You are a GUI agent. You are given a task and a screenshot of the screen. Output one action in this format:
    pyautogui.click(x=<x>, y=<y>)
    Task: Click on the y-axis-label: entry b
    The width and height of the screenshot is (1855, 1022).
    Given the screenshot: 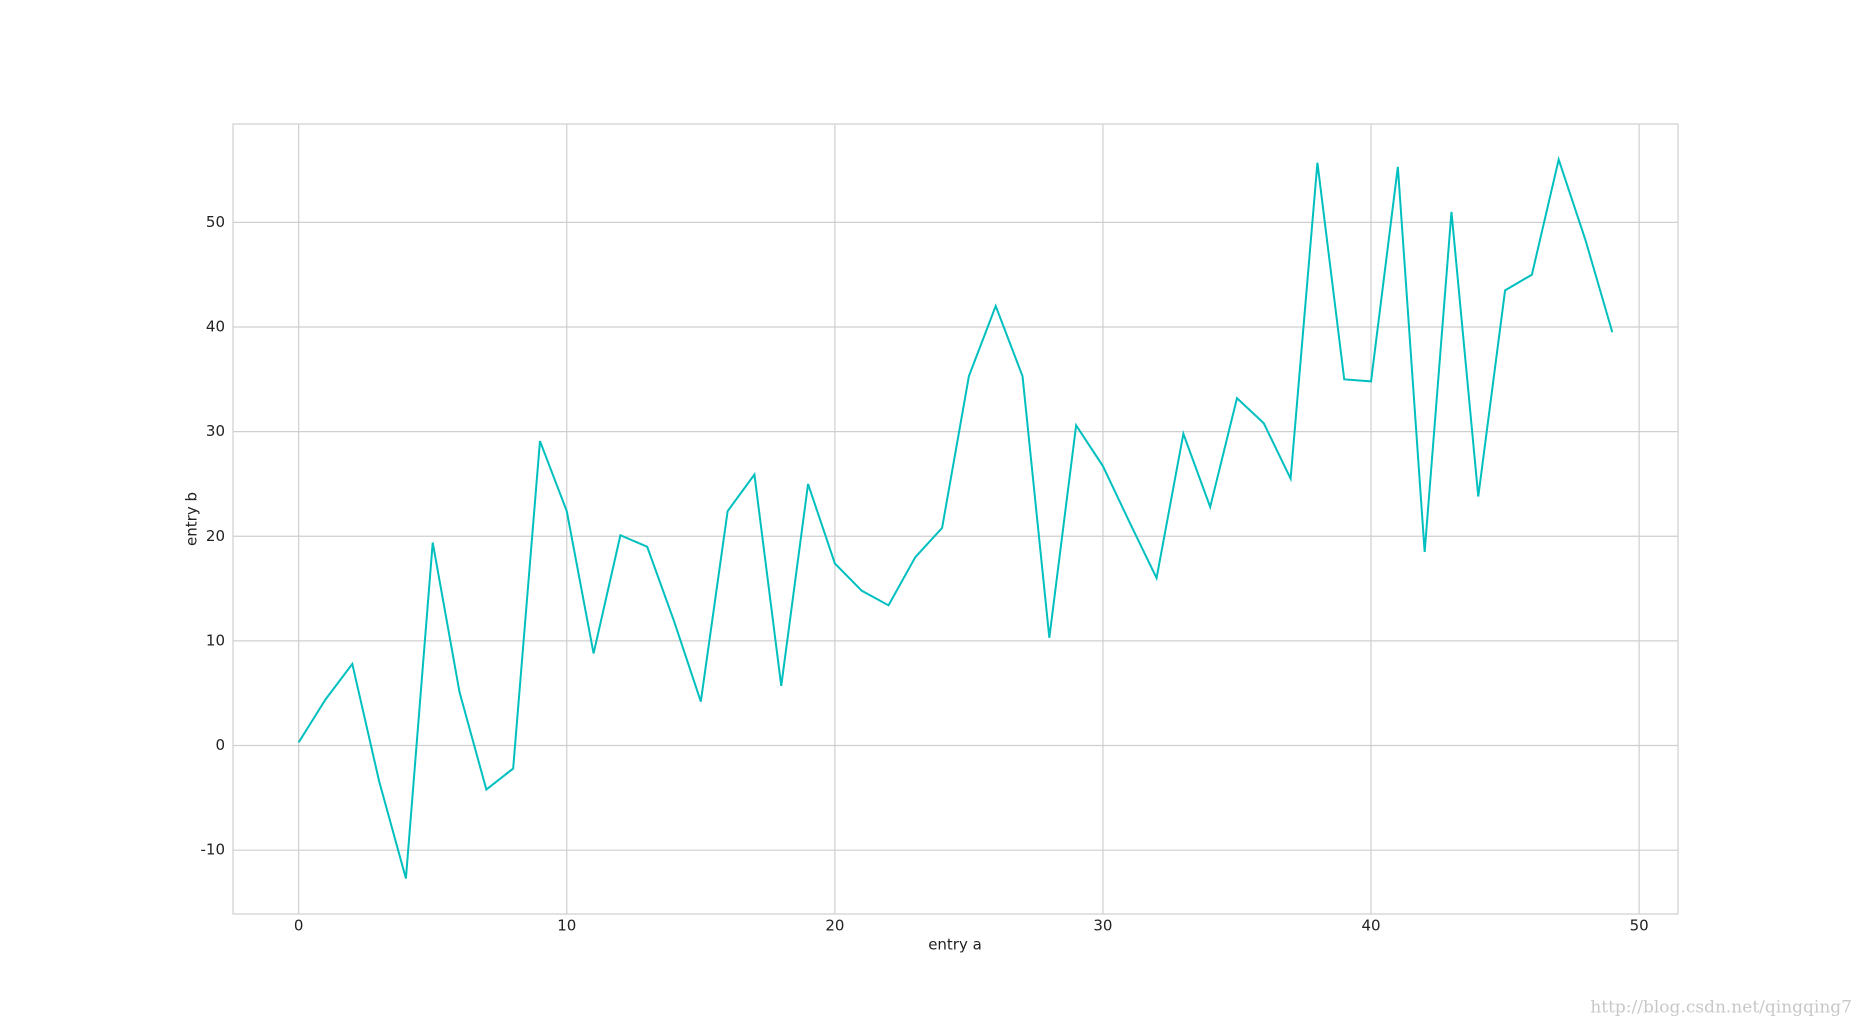 What is the action you would take?
    pyautogui.click(x=192, y=519)
    